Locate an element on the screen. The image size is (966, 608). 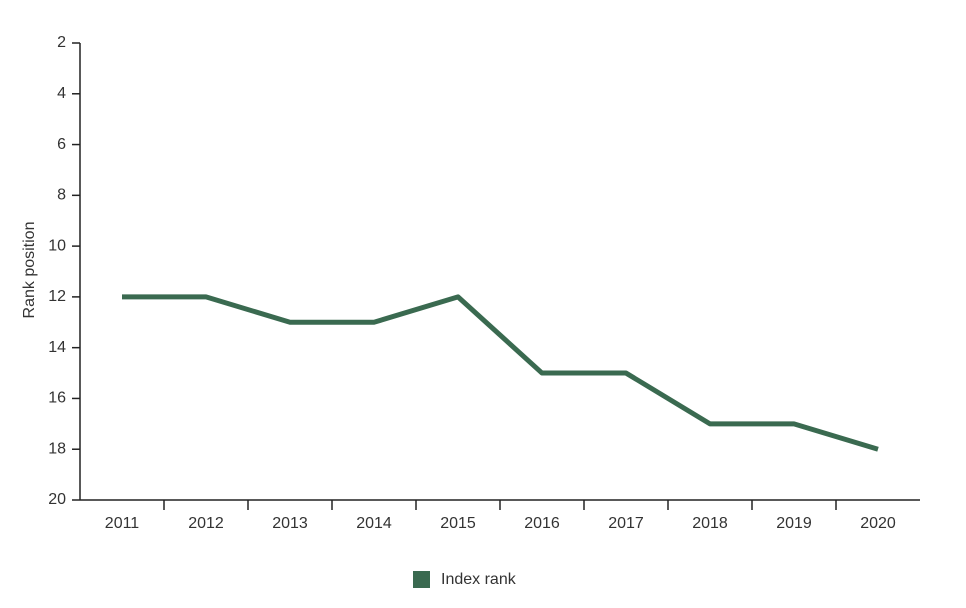
y-tick-label: 14 is located at coordinates (57, 347).